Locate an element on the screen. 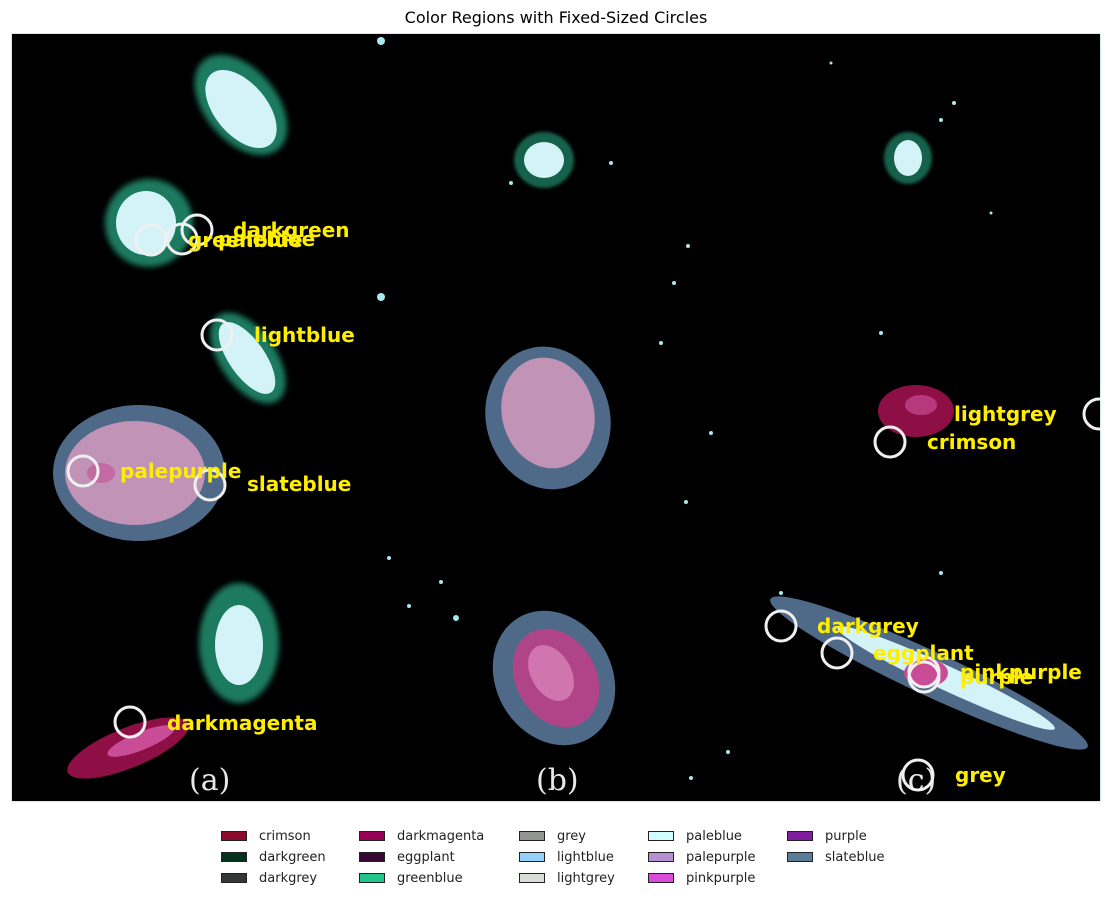 The height and width of the screenshot is (899, 1112). circle-lightgrey is located at coordinates (1091, 414).